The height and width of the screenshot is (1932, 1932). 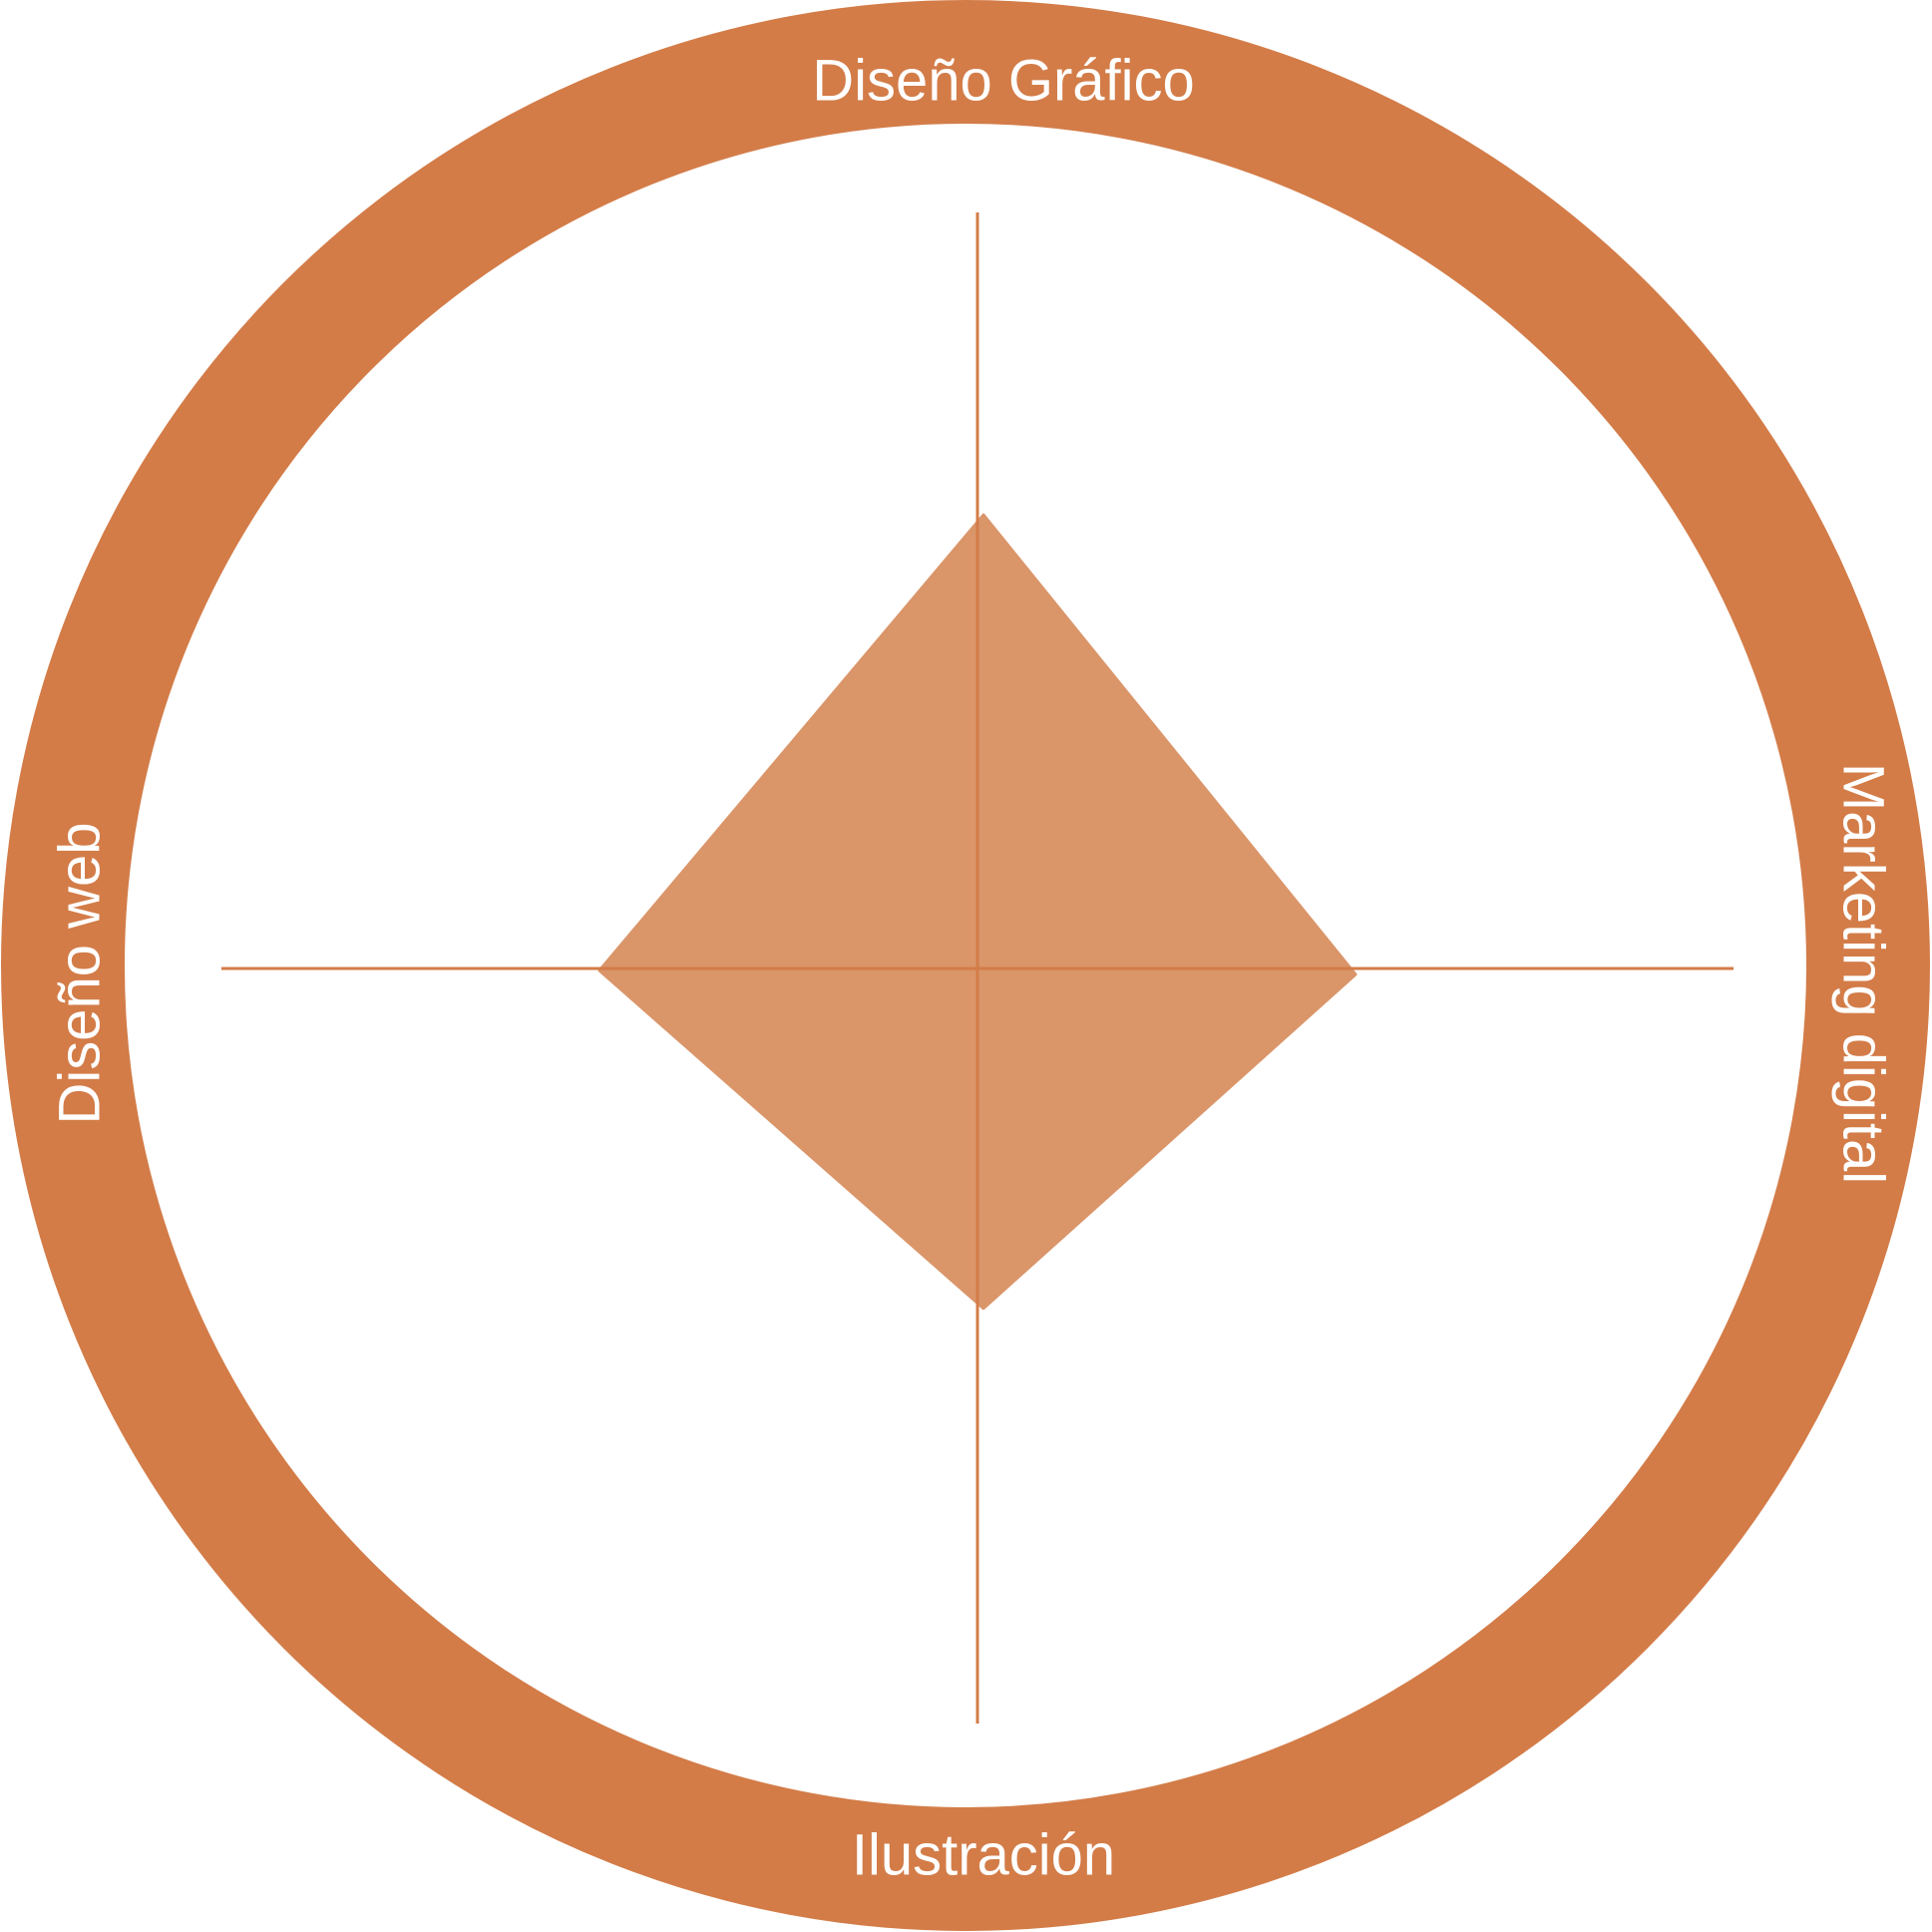 What do you see at coordinates (81, 973) in the screenshot?
I see `label-diseno-web: Diseño web` at bounding box center [81, 973].